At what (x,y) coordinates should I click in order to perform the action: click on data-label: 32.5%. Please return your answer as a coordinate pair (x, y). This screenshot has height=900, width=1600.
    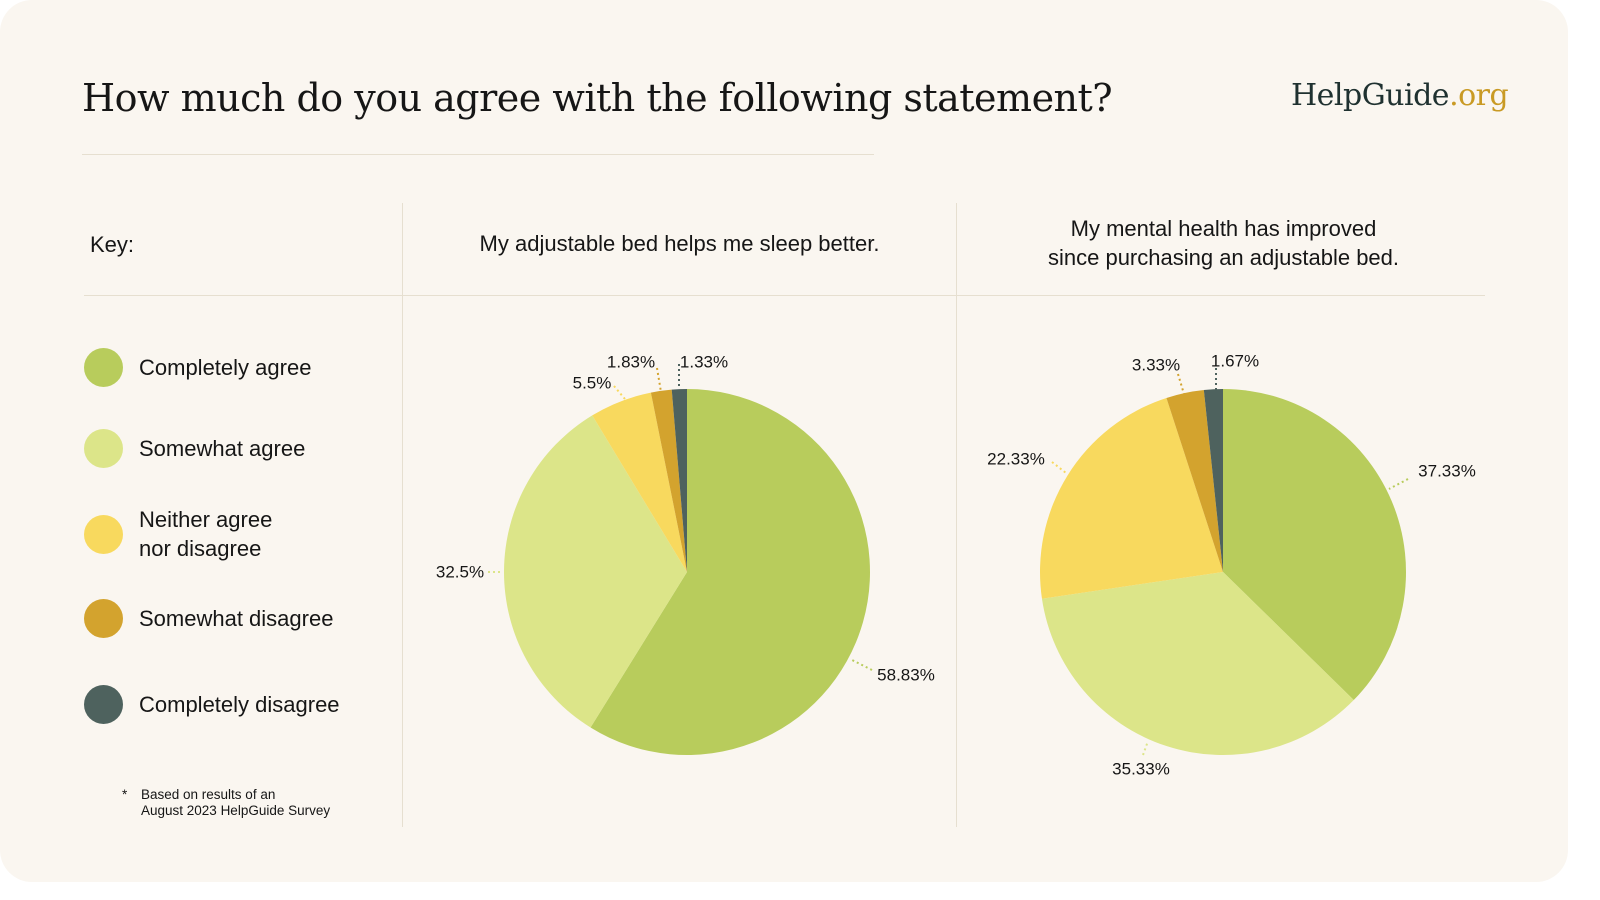
    Looking at the image, I should click on (460, 571).